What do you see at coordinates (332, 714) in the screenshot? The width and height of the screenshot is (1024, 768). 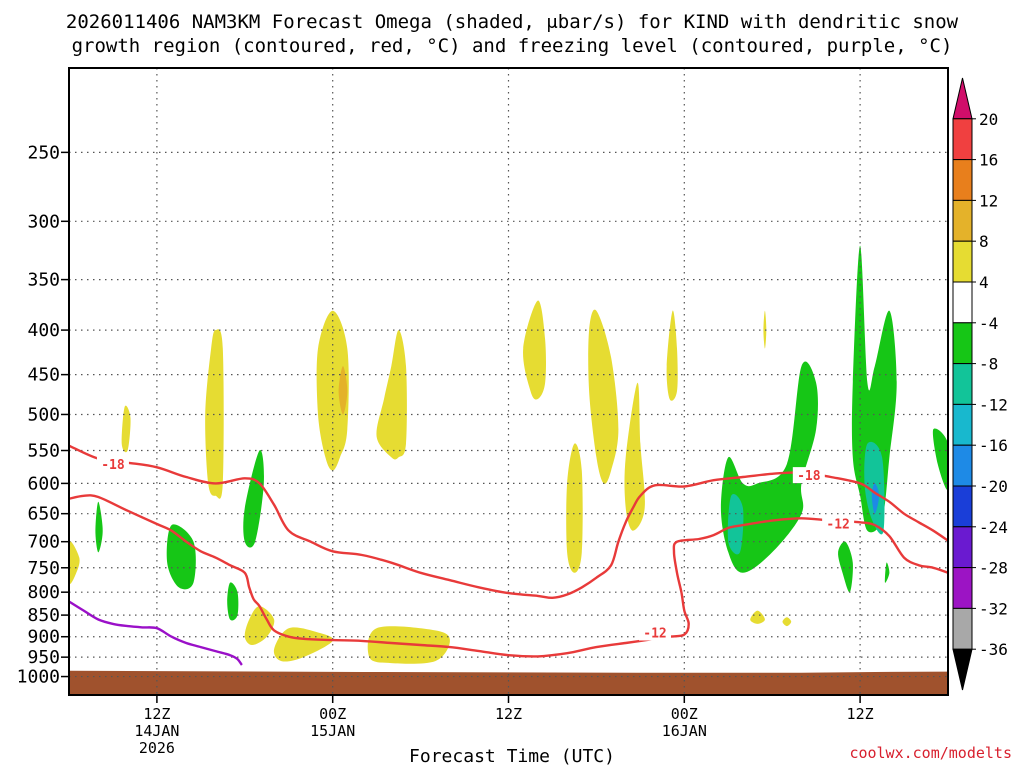 I see `x-tick-label-18-0: 00Z` at bounding box center [332, 714].